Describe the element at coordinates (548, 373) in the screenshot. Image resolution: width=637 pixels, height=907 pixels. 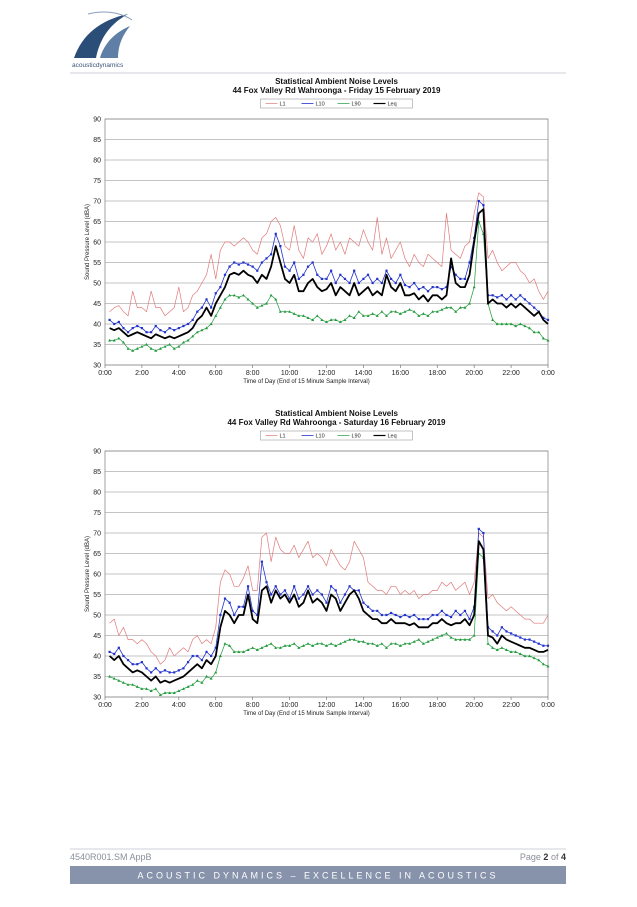
I see `x-tick-label: 0:00` at that location.